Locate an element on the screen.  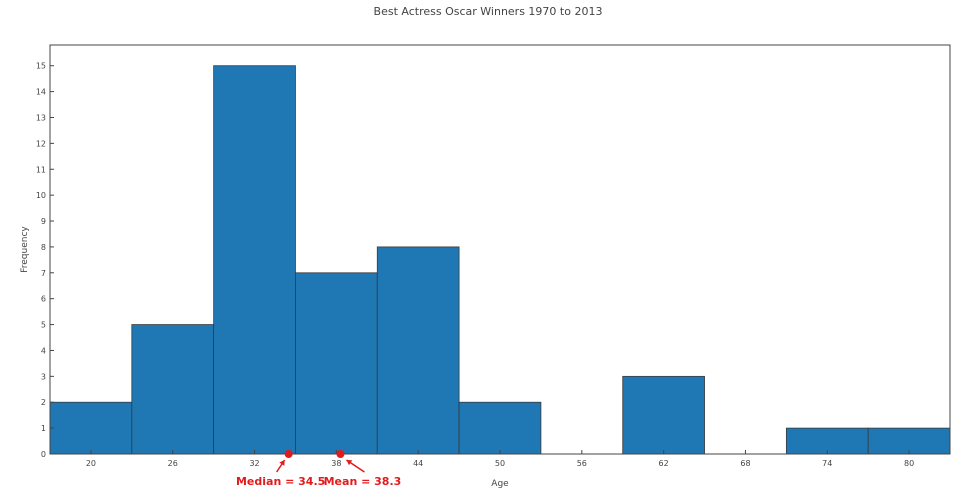
y-tick-label: 8 is located at coordinates (43, 247).